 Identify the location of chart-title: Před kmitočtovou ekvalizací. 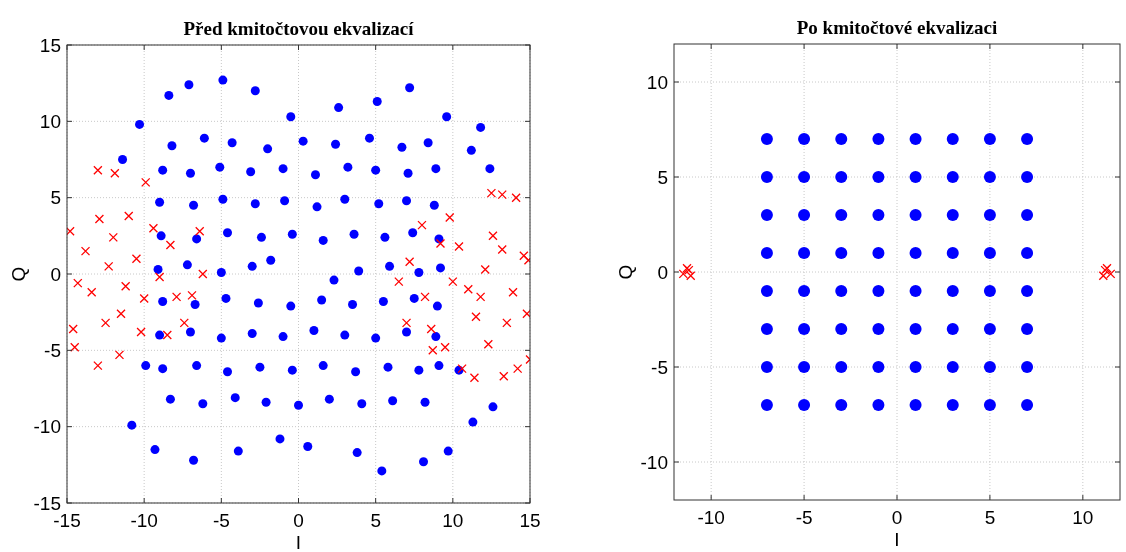
(299, 28).